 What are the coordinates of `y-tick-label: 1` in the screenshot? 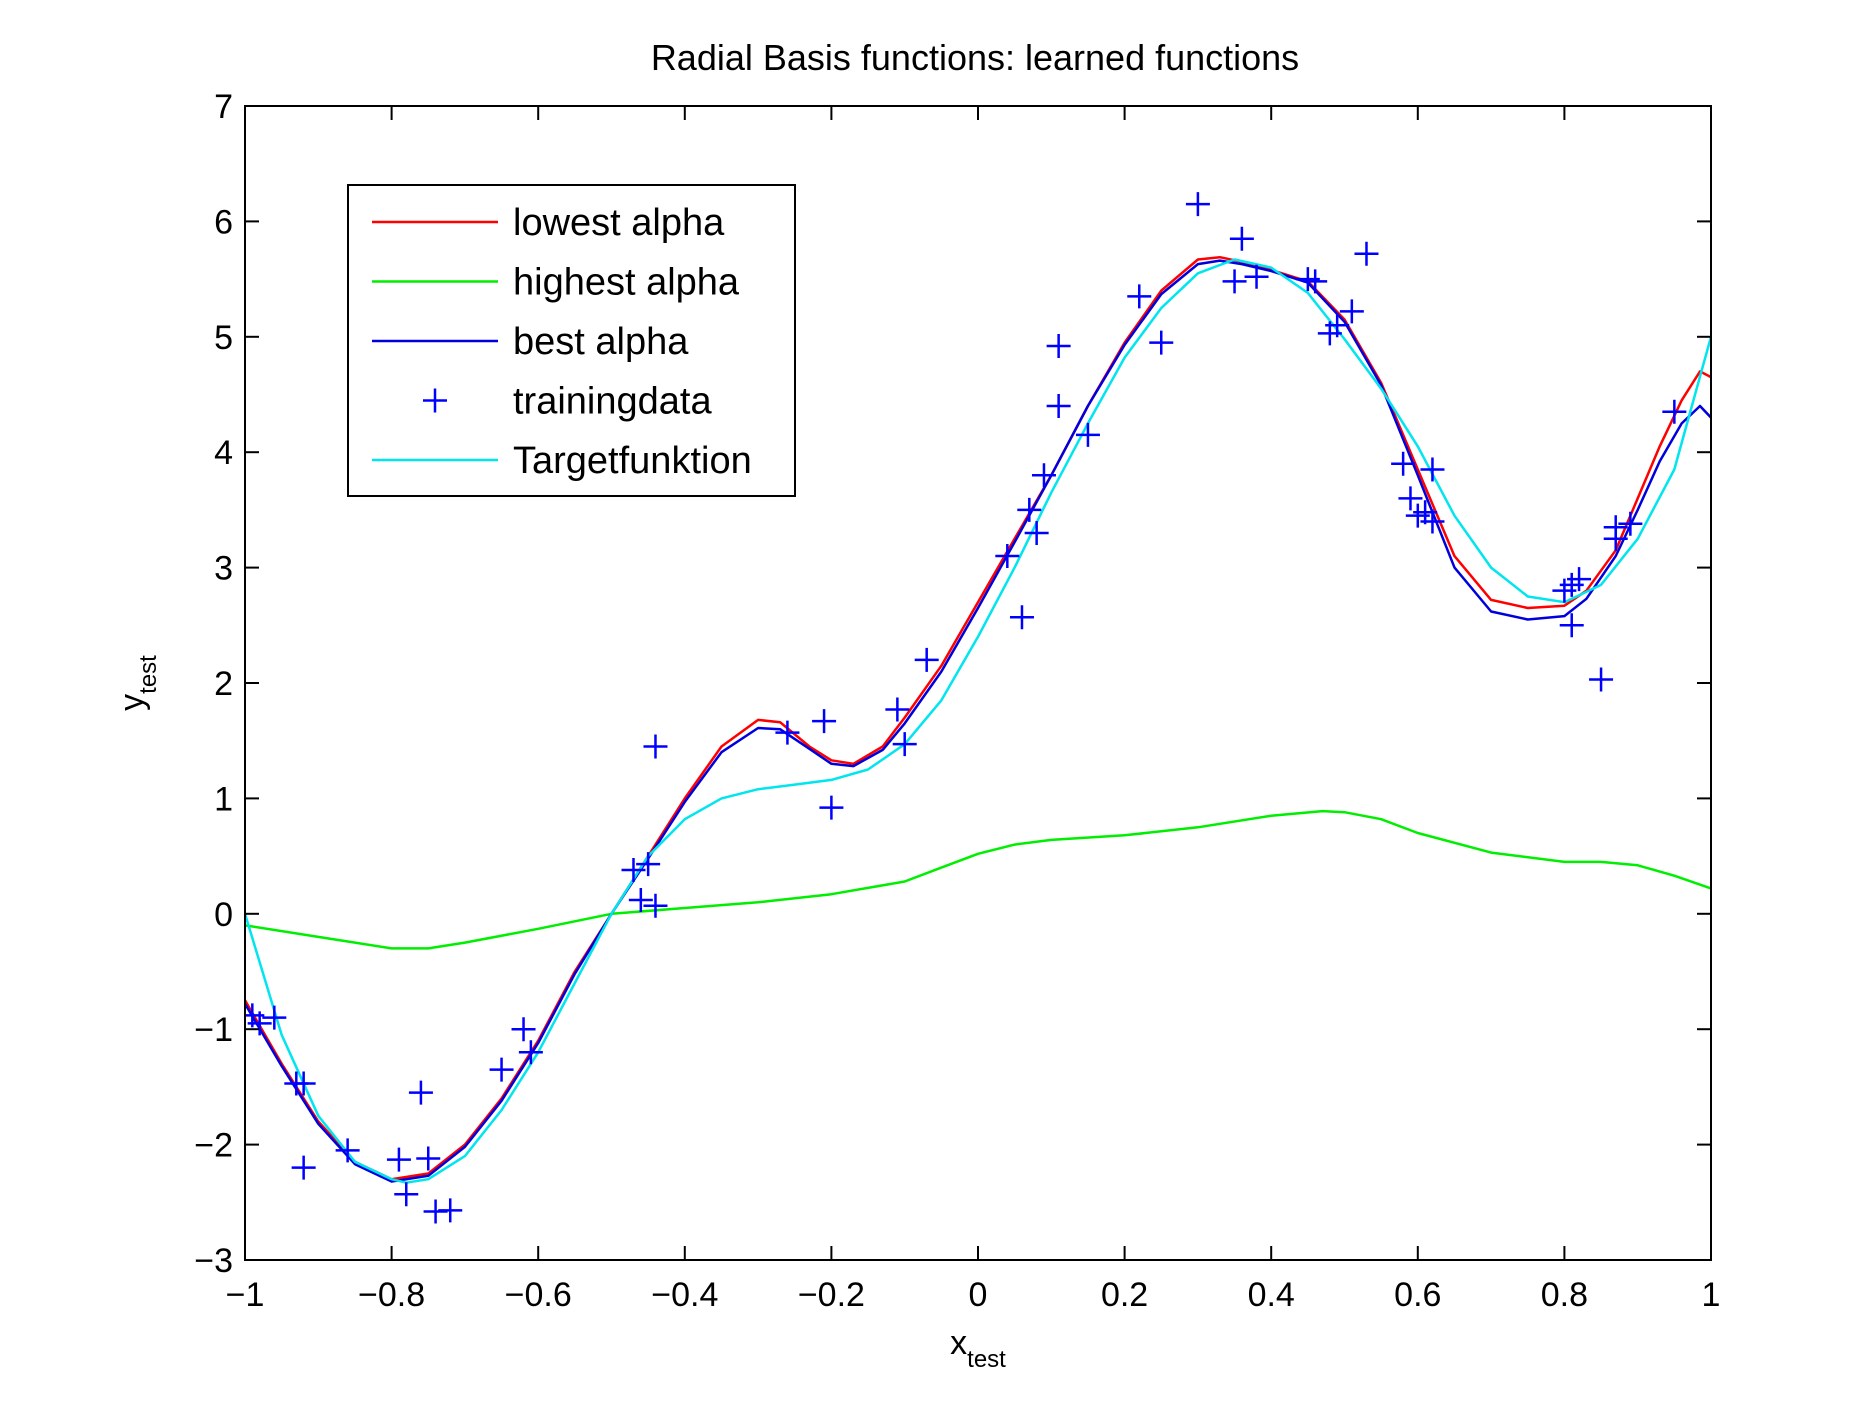 It's located at (223, 799).